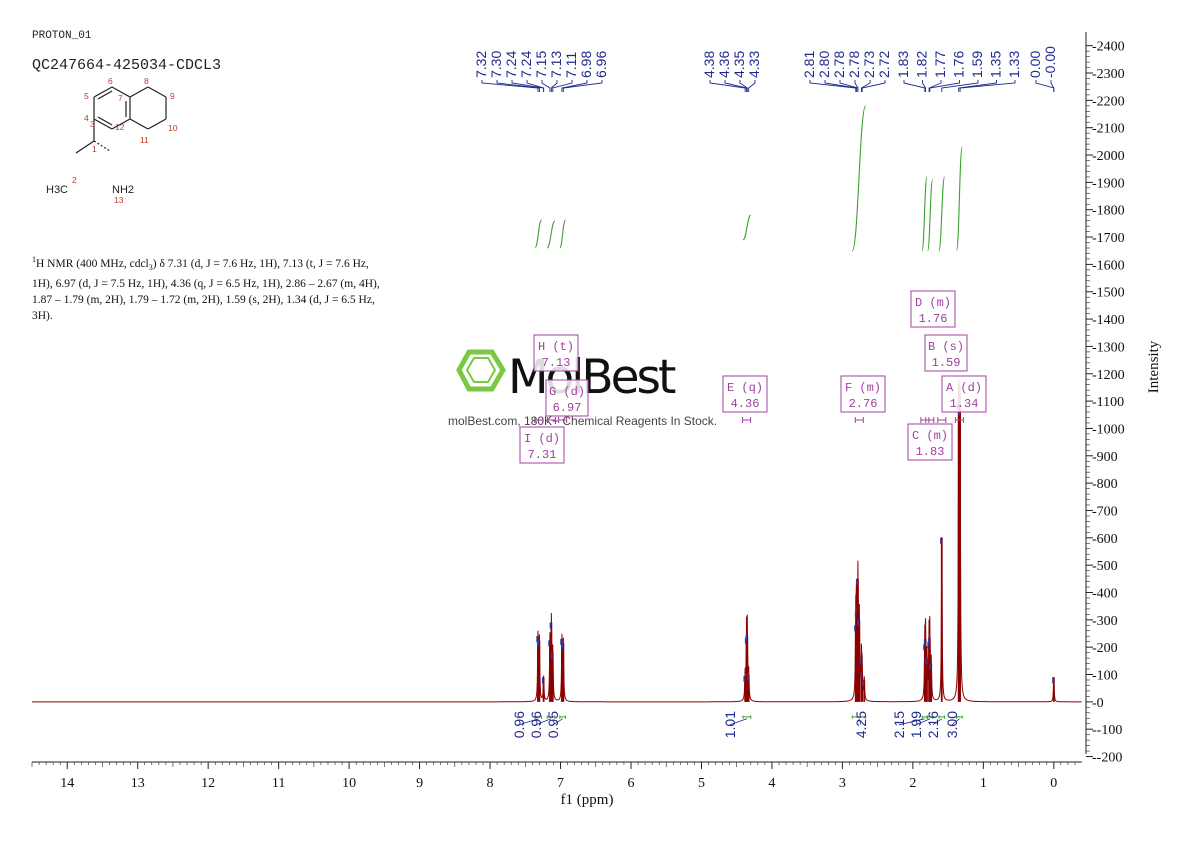 Image resolution: width=1190 pixels, height=841 pixels. Describe the element at coordinates (1105, 566) in the screenshot. I see `y-tick-label: -500` at that location.